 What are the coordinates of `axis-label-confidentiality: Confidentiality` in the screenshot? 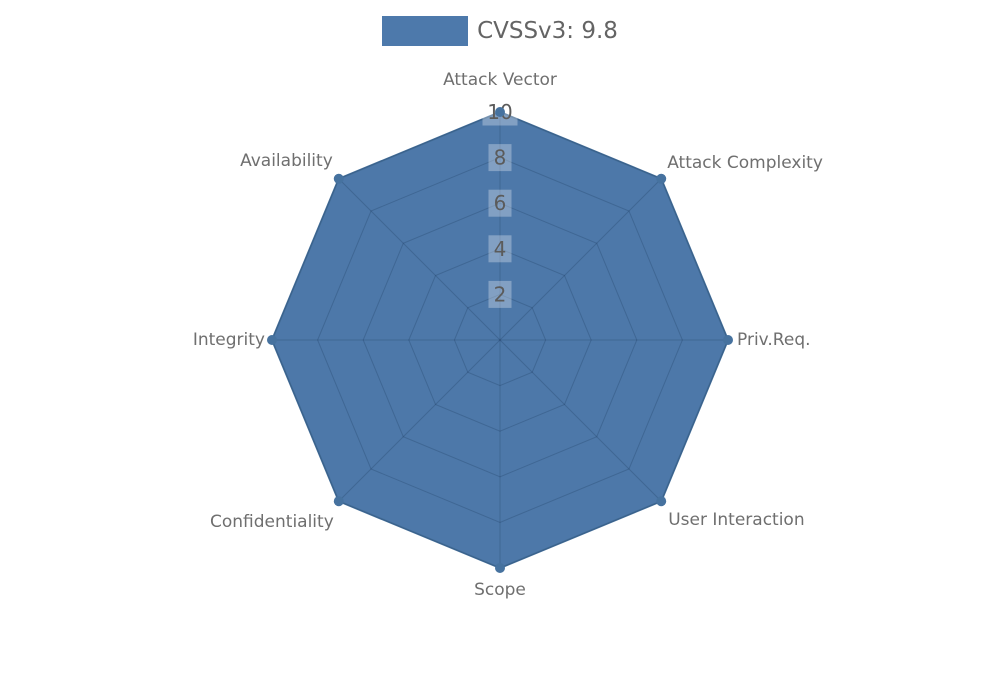 It's located at (272, 522).